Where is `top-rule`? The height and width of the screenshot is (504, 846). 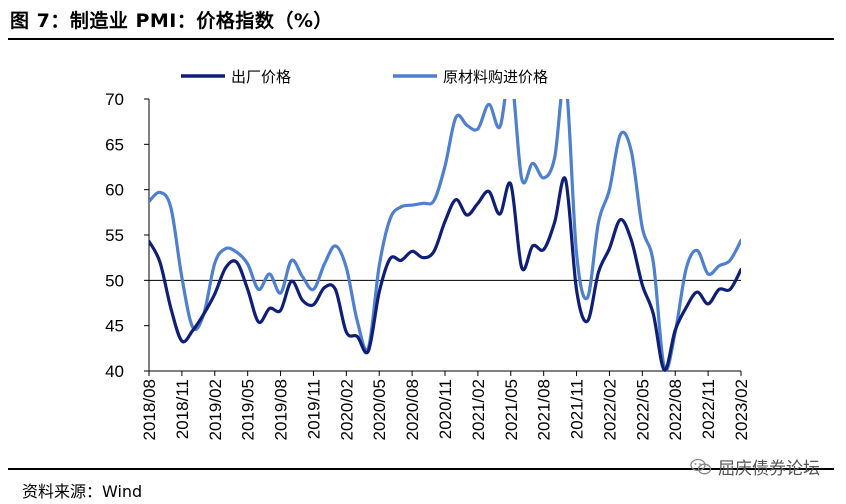
top-rule is located at coordinates (421, 39).